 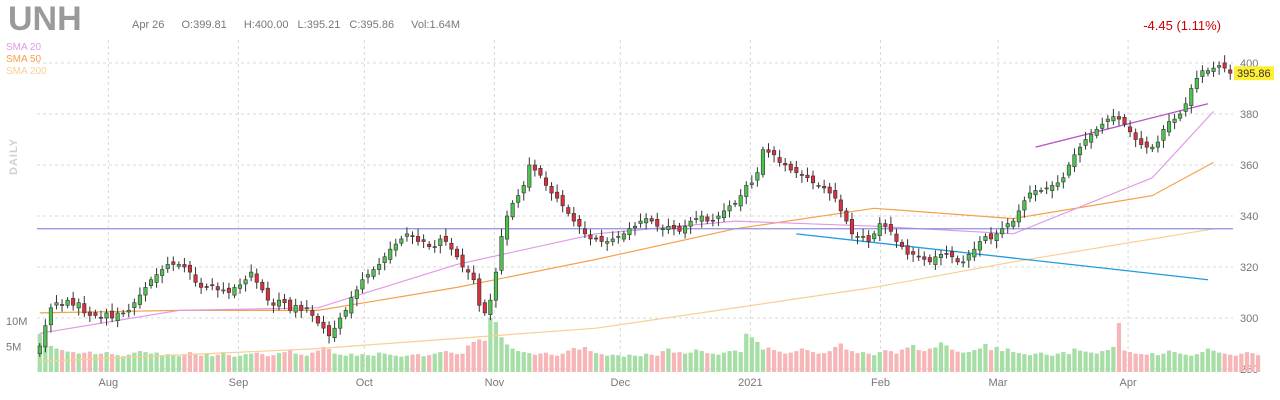 What do you see at coordinates (239, 383) in the screenshot?
I see `x-tick-label: Sep` at bounding box center [239, 383].